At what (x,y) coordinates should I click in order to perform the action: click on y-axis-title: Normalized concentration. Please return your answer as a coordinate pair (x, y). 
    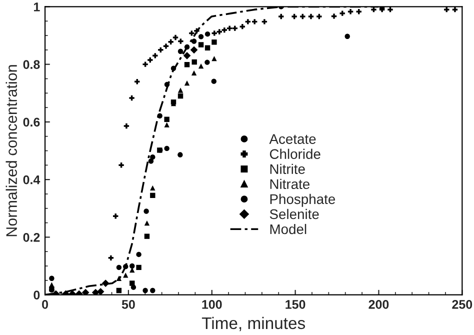
    Looking at the image, I should click on (11, 150).